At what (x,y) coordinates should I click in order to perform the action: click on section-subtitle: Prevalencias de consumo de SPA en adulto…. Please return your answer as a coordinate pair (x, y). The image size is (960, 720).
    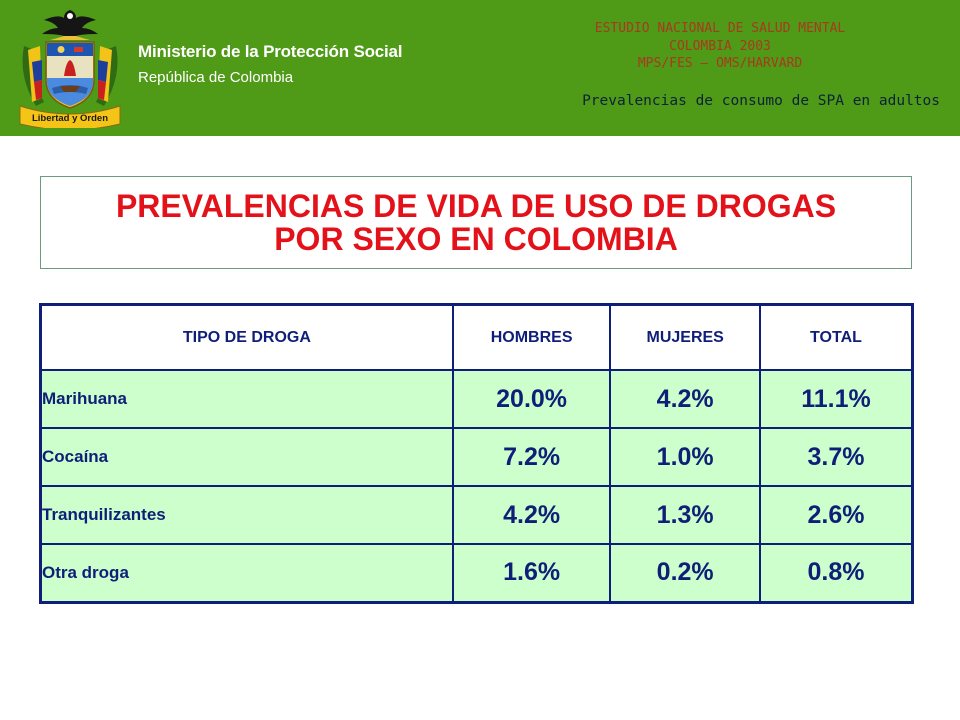
    Looking at the image, I should click on (761, 101).